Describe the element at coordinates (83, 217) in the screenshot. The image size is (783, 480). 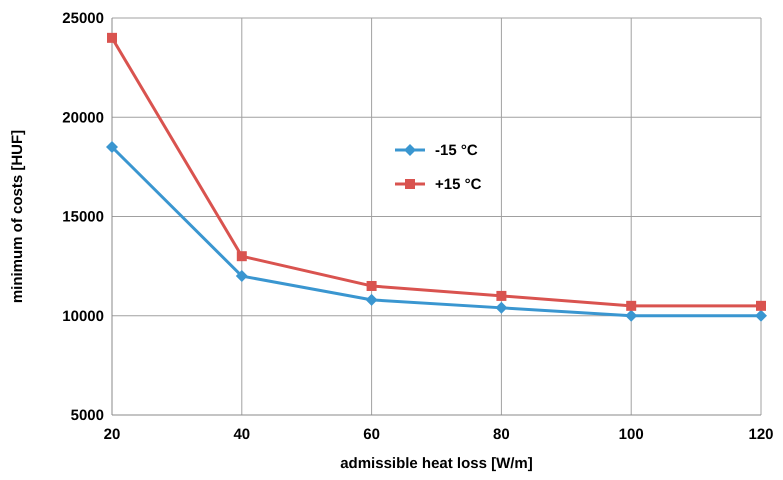
I see `y-tick-label: 15000` at that location.